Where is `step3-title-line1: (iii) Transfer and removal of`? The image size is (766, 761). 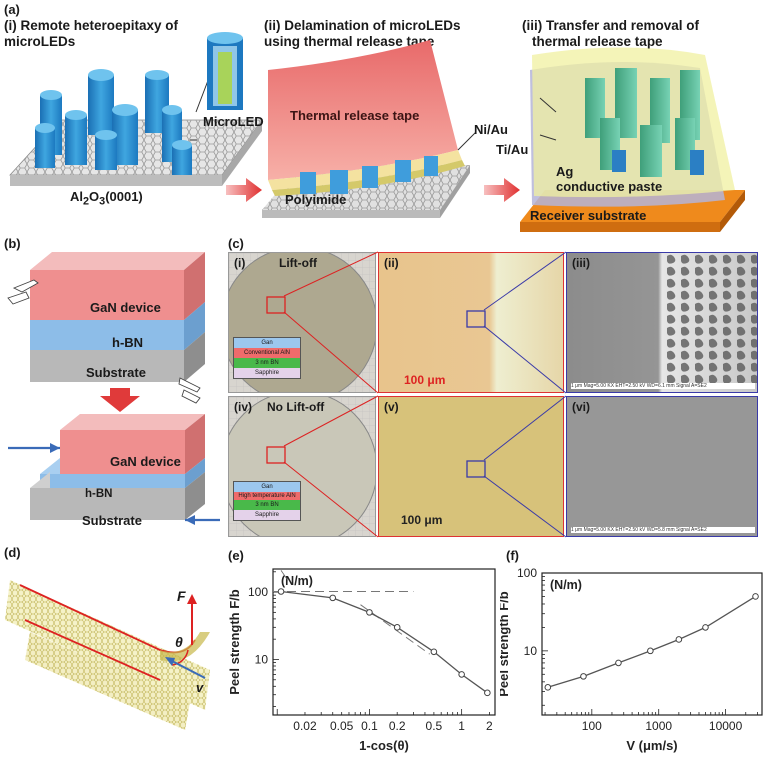
step3-title-line1: (iii) Transfer and removal of is located at coordinates (611, 25).